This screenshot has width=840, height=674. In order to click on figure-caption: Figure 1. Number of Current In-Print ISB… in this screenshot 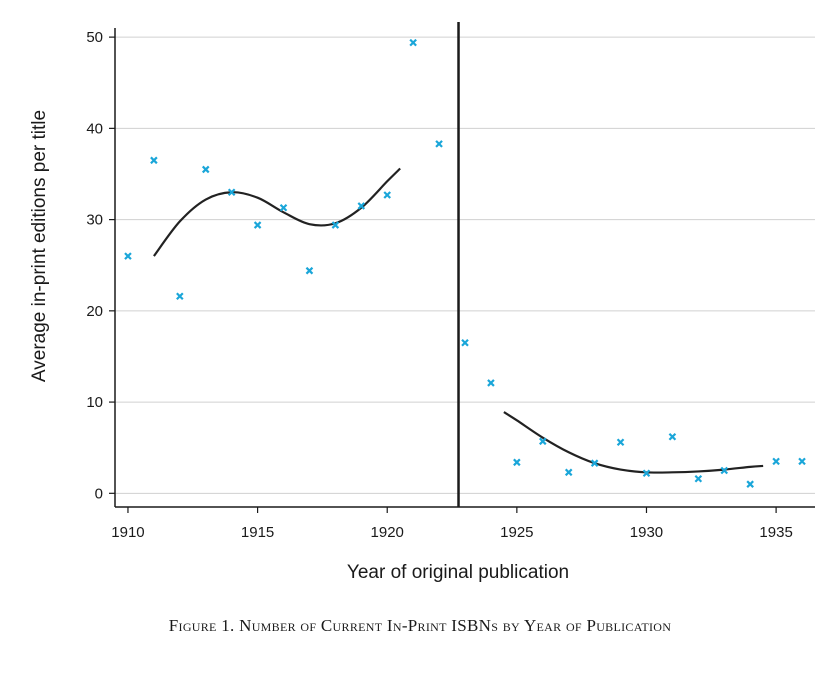, I will do `click(420, 625)`.